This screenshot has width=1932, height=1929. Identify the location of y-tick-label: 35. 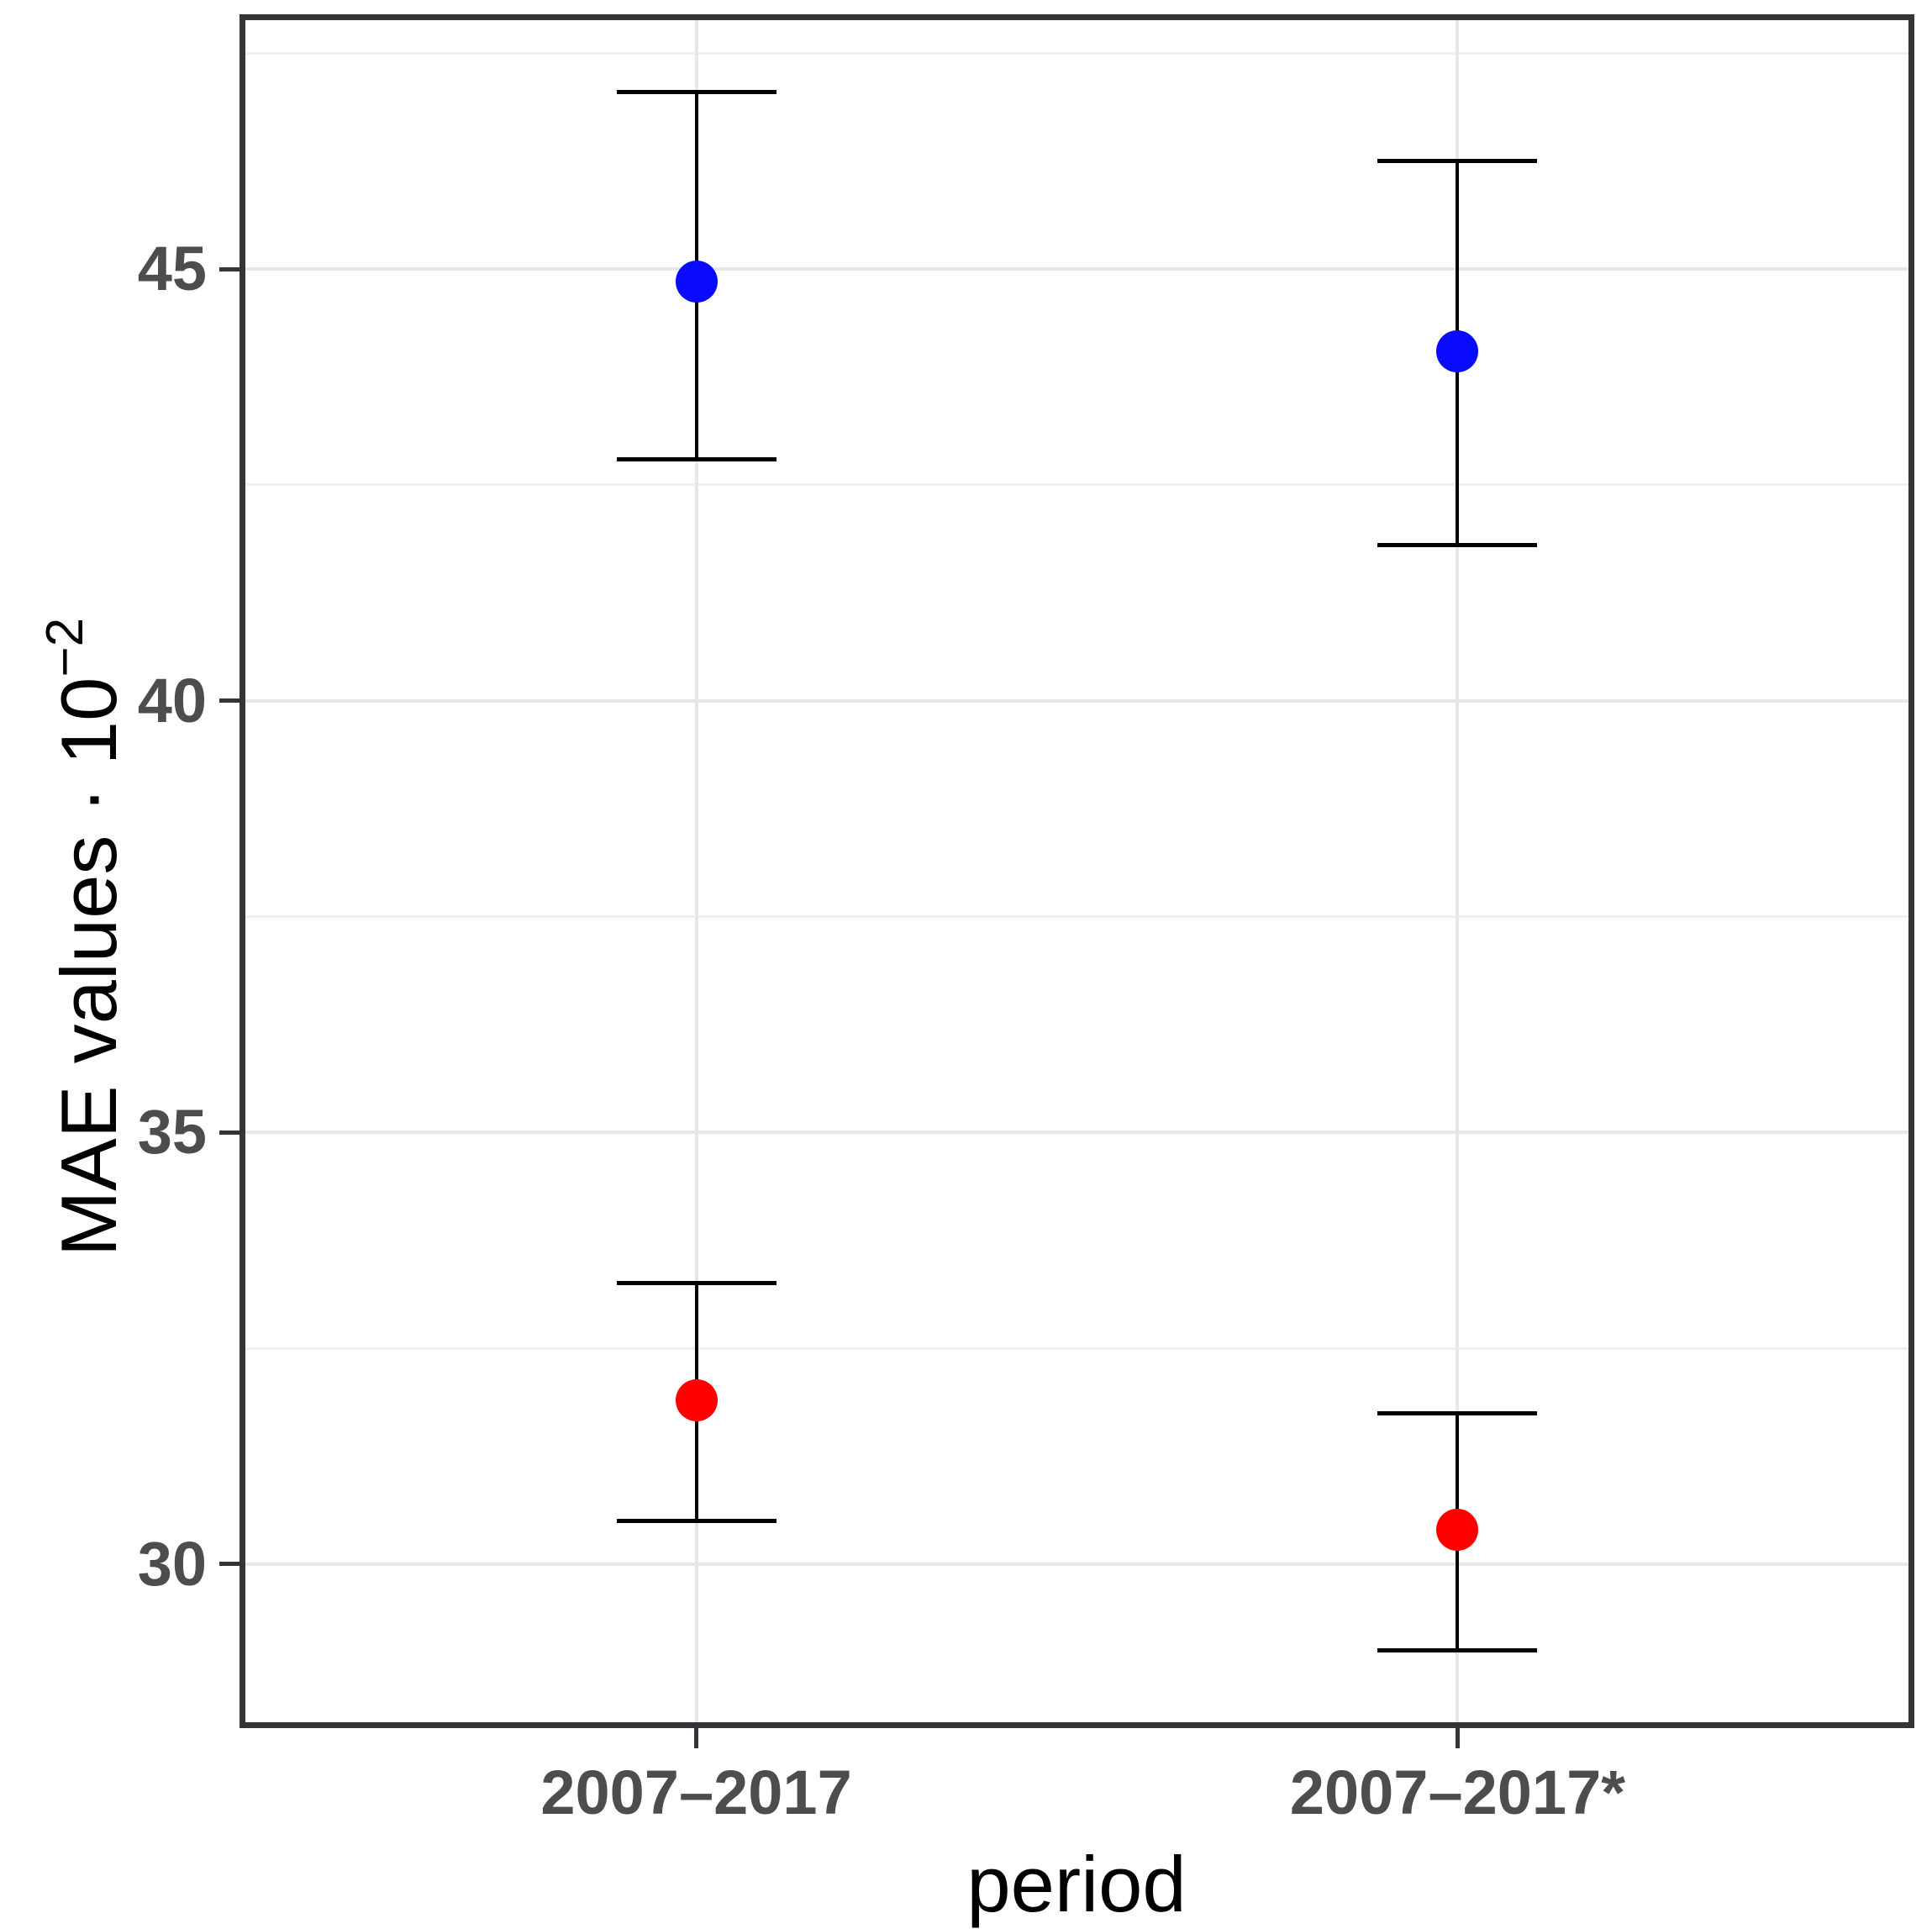
(172, 1132).